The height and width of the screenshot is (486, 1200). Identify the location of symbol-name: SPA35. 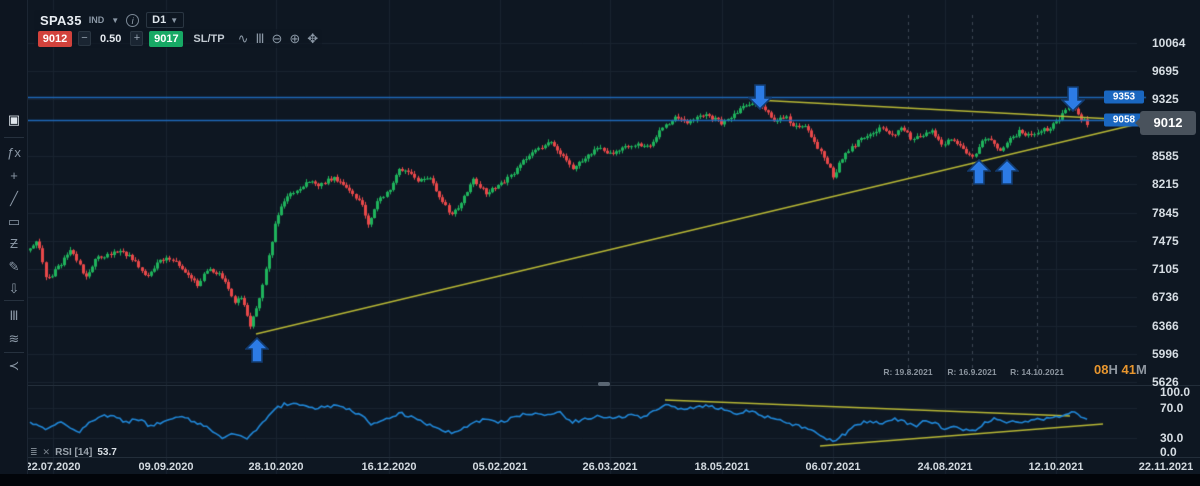
(61, 20).